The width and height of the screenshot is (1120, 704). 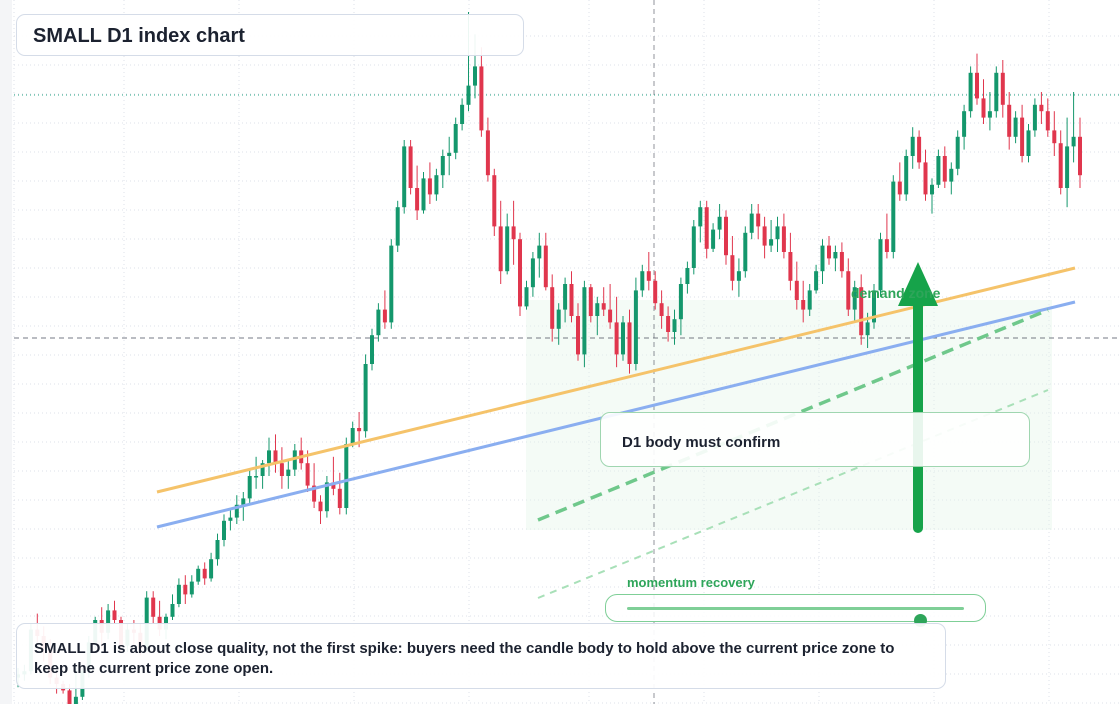 What do you see at coordinates (795, 610) in the screenshot?
I see `momentum-slider` at bounding box center [795, 610].